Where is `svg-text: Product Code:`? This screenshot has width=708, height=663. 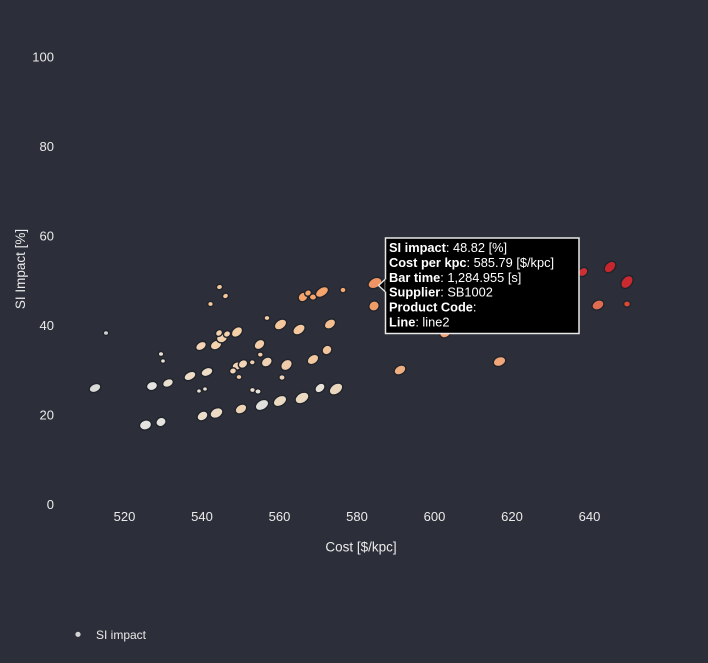
svg-text: Product Code: is located at coordinates (432, 307).